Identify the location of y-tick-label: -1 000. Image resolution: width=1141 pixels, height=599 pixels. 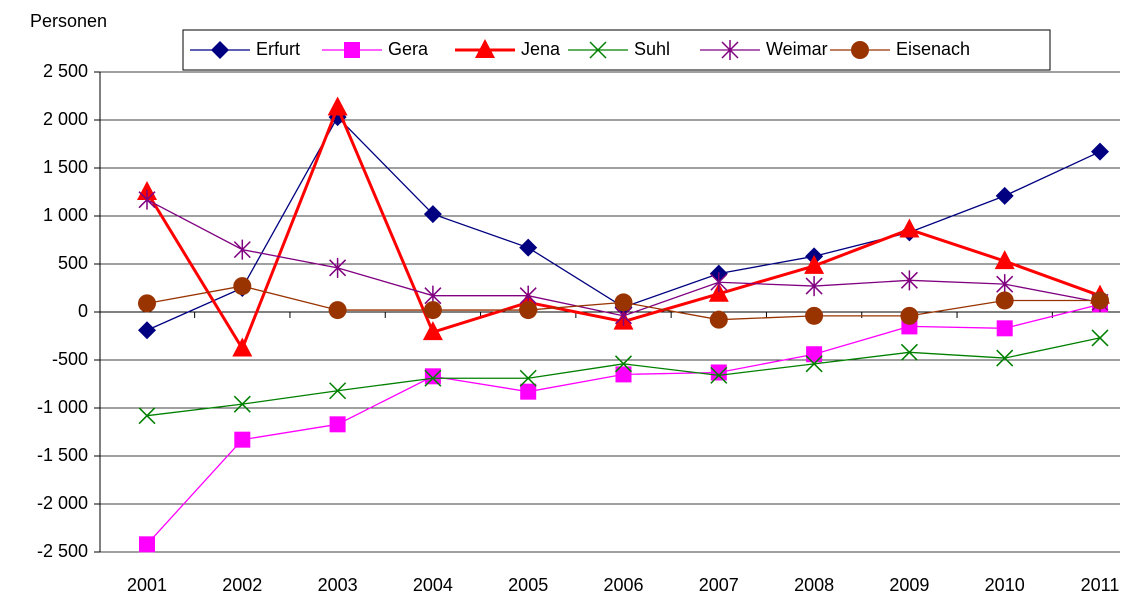
(62, 407).